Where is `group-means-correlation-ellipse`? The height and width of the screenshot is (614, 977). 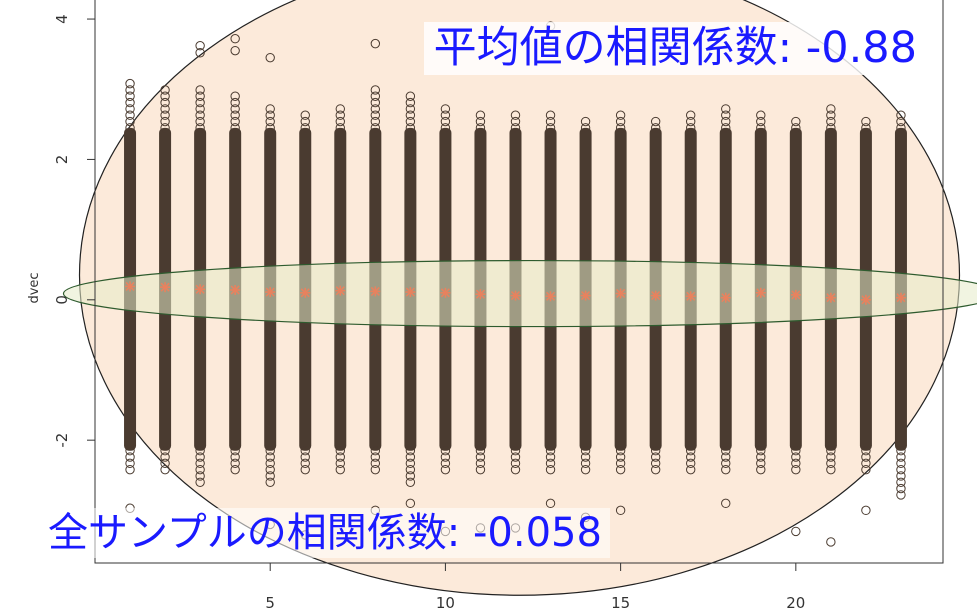 group-means-correlation-ellipse is located at coordinates (520, 293).